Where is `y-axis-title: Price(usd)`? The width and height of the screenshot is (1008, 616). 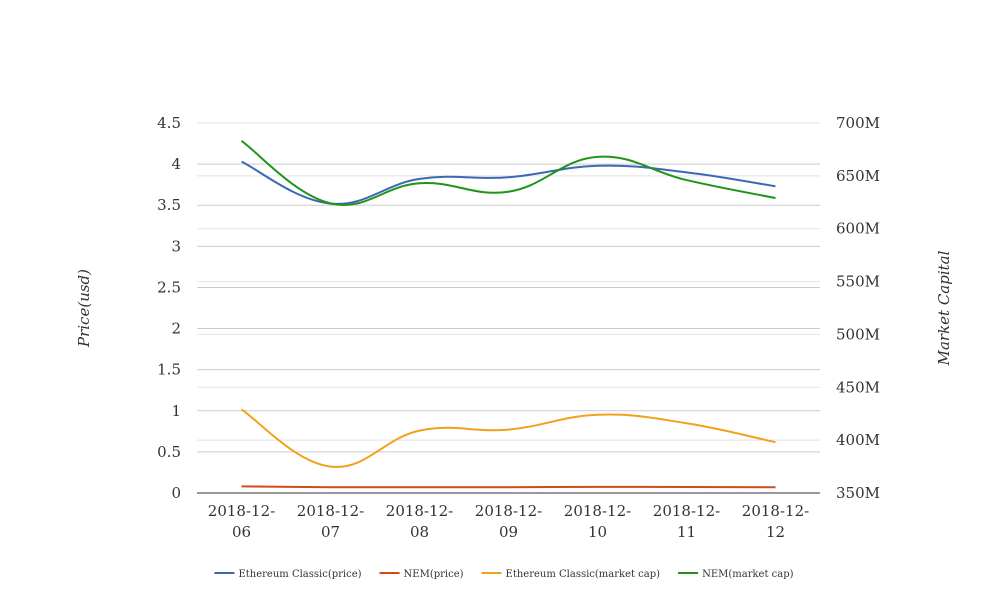 y-axis-title: Price(usd) is located at coordinates (84, 308).